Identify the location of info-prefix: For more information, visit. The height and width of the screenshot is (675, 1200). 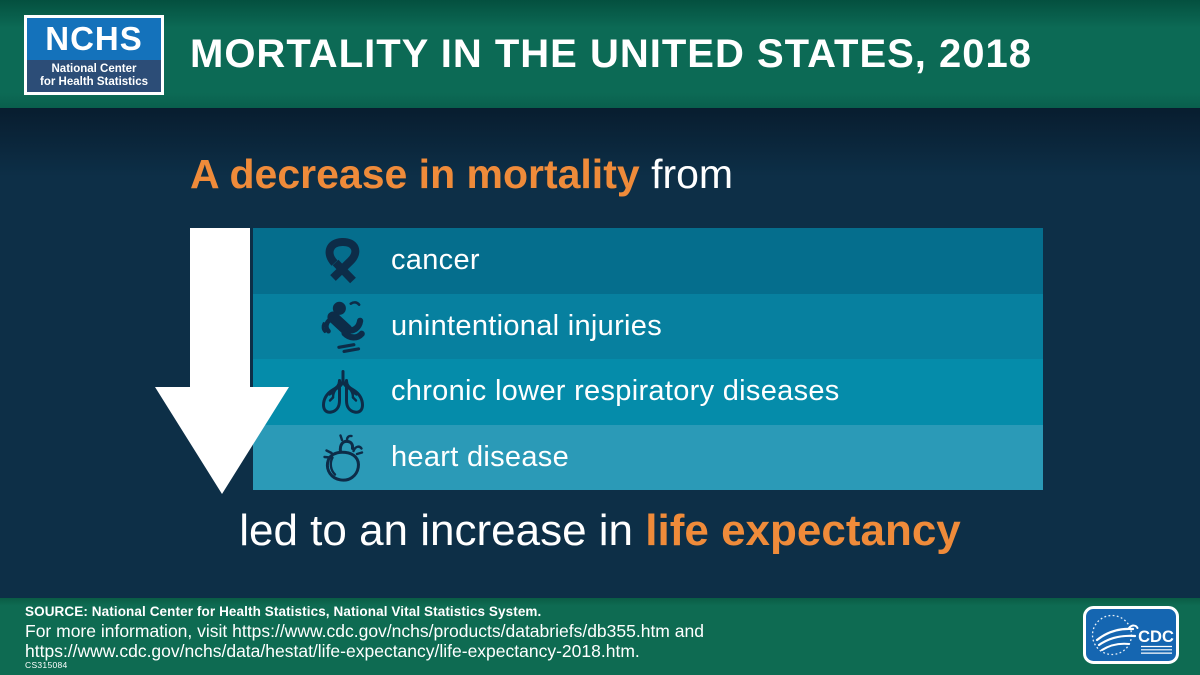
(126, 631).